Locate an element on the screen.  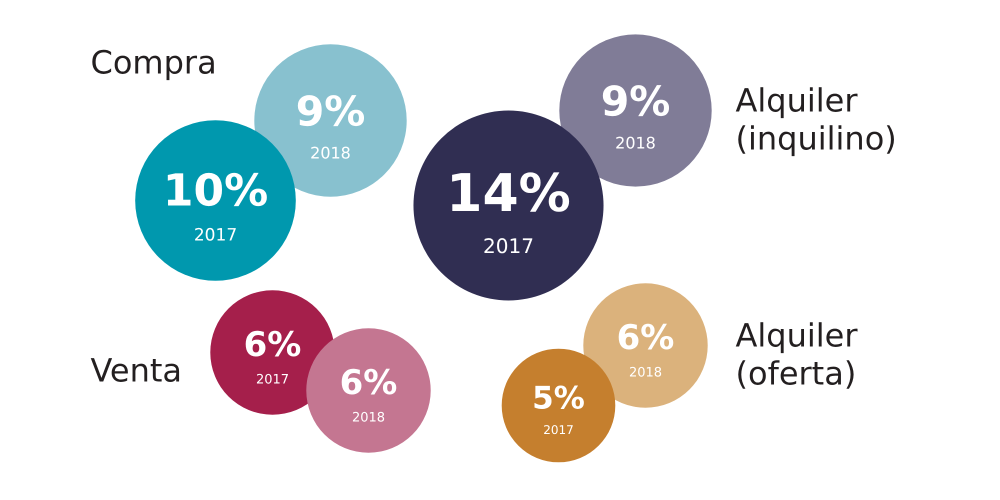
category-label: Alquiler (oferta) is located at coordinates (797, 354).